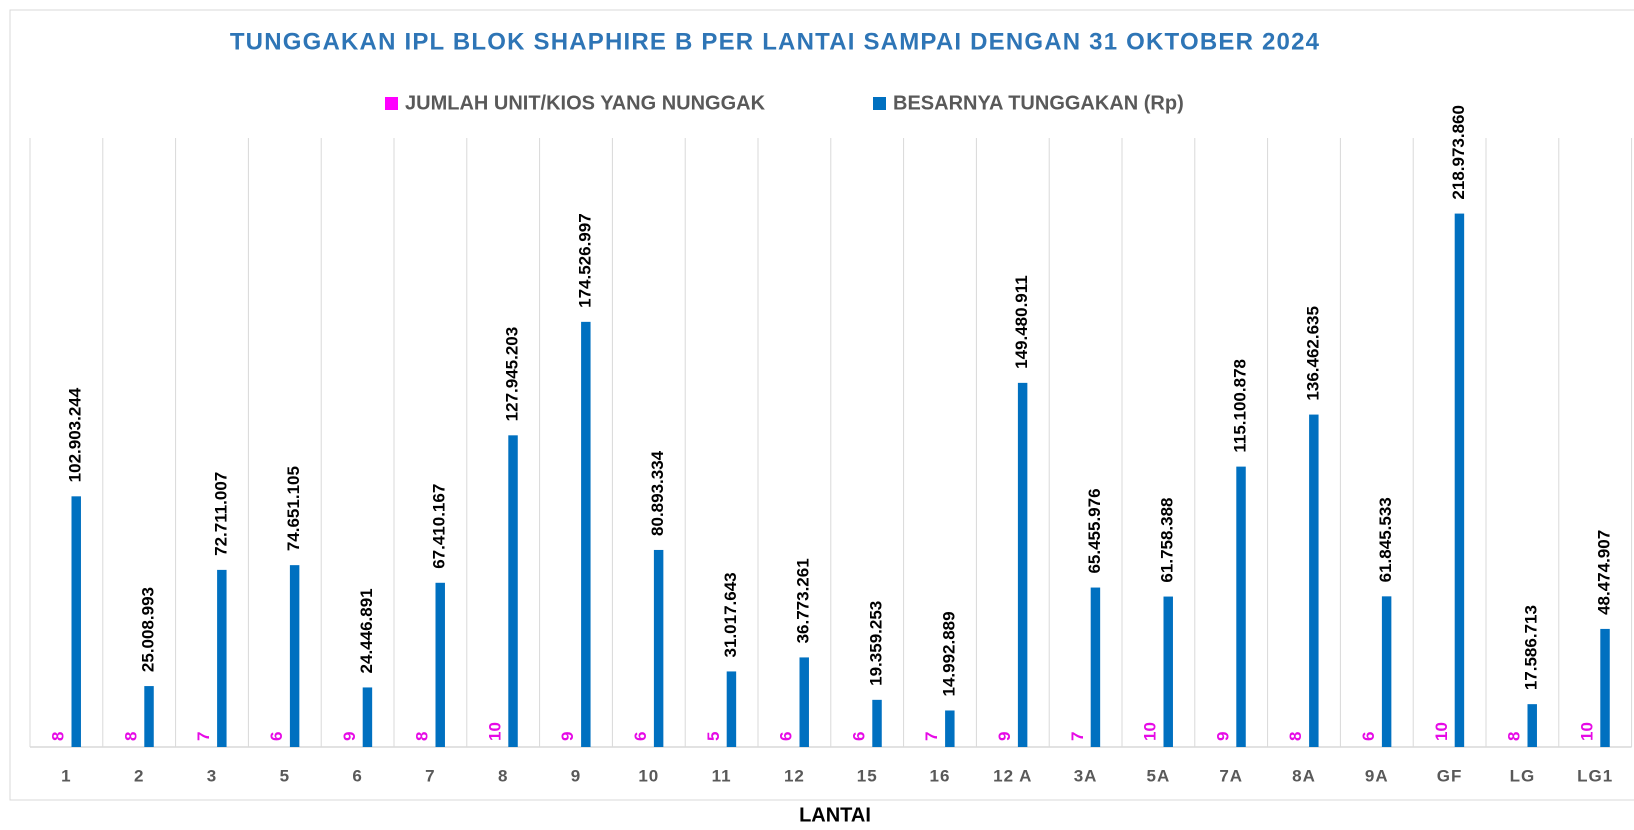 This screenshot has width=1634, height=830. Describe the element at coordinates (803, 600) in the screenshot. I see `data-label: 36.773.261` at that location.